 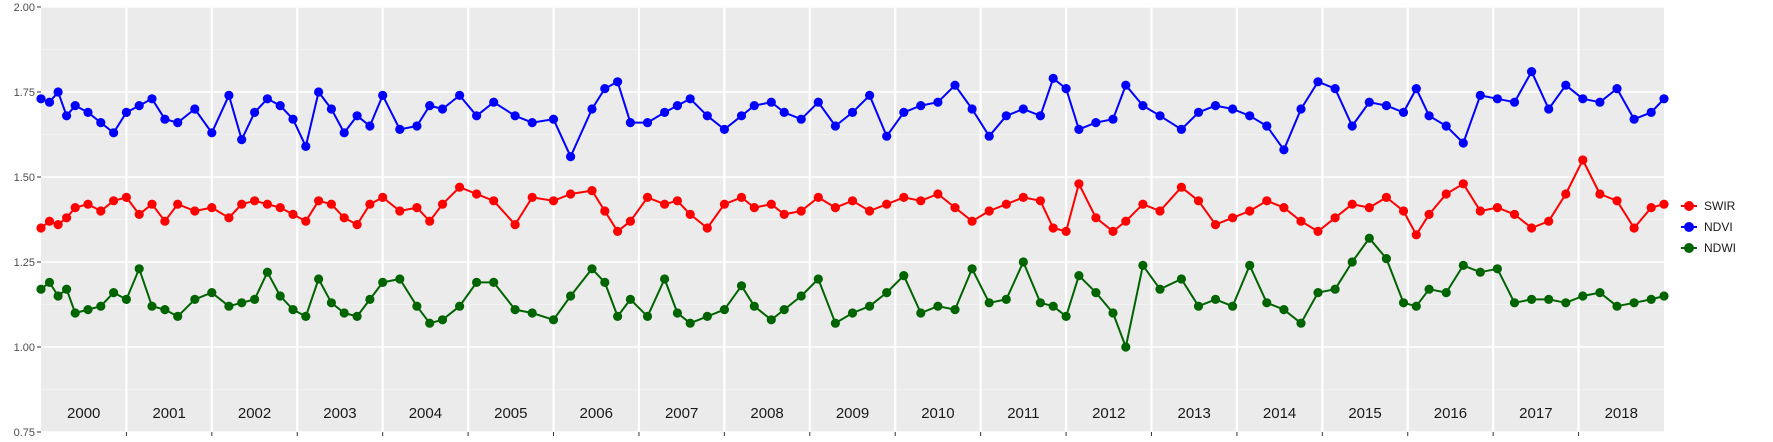 What do you see at coordinates (766, 413) in the screenshot?
I see `year-label: 2008` at bounding box center [766, 413].